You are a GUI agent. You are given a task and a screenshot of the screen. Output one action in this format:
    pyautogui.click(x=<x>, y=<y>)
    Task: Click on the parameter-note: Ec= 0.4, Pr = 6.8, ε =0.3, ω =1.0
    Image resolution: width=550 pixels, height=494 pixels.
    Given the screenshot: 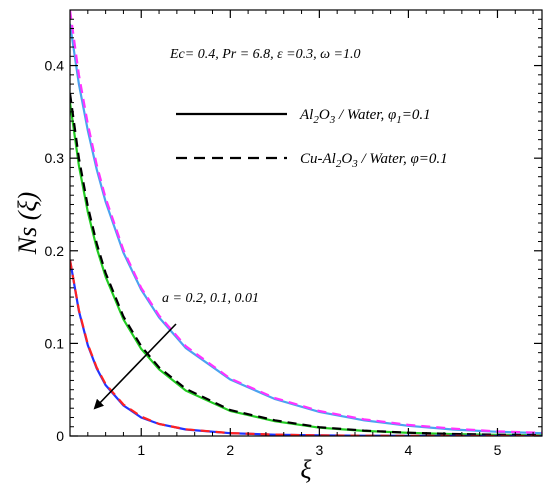 What is the action you would take?
    pyautogui.click(x=264, y=54)
    